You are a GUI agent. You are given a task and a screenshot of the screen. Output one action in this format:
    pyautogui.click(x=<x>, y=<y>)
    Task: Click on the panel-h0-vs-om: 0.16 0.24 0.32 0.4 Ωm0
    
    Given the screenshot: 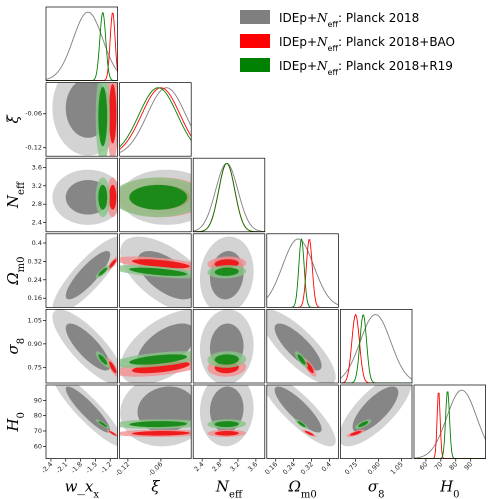 What is the action you would take?
    pyautogui.click(x=301, y=441)
    